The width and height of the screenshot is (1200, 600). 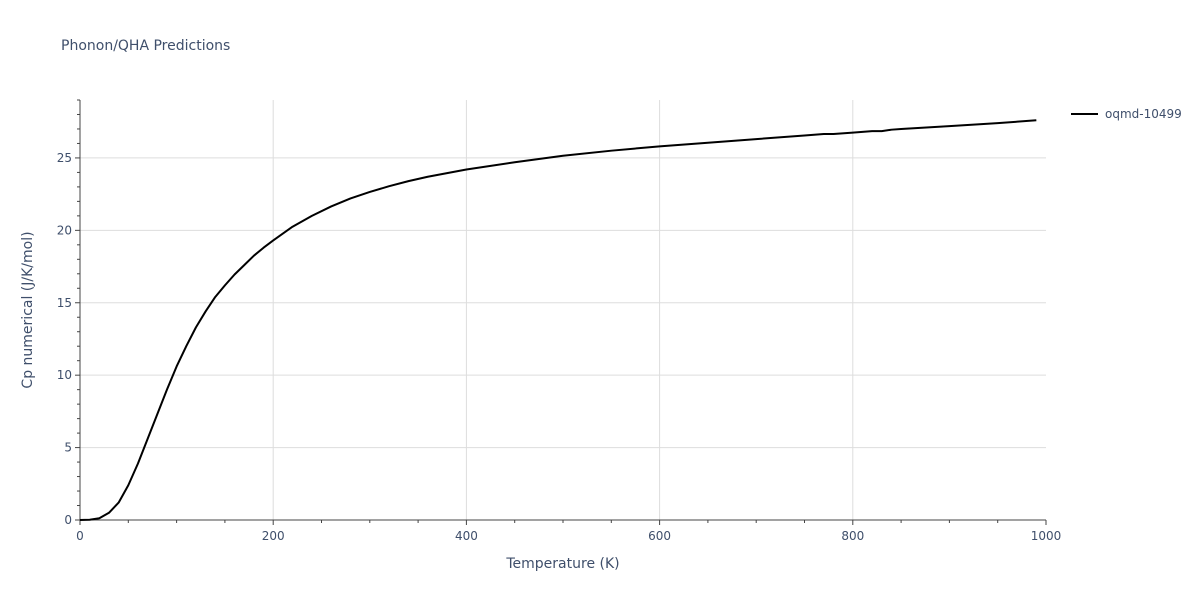 What do you see at coordinates (80, 536) in the screenshot?
I see `x-tick-label: 0` at bounding box center [80, 536].